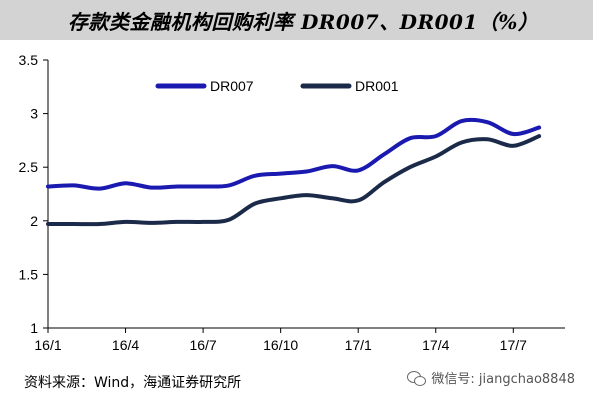 Image resolution: width=593 pixels, height=403 pixels. I want to click on chart-title-bar: 存款类金融机构回购利率 DR007、DR001（%）, so click(296, 20).